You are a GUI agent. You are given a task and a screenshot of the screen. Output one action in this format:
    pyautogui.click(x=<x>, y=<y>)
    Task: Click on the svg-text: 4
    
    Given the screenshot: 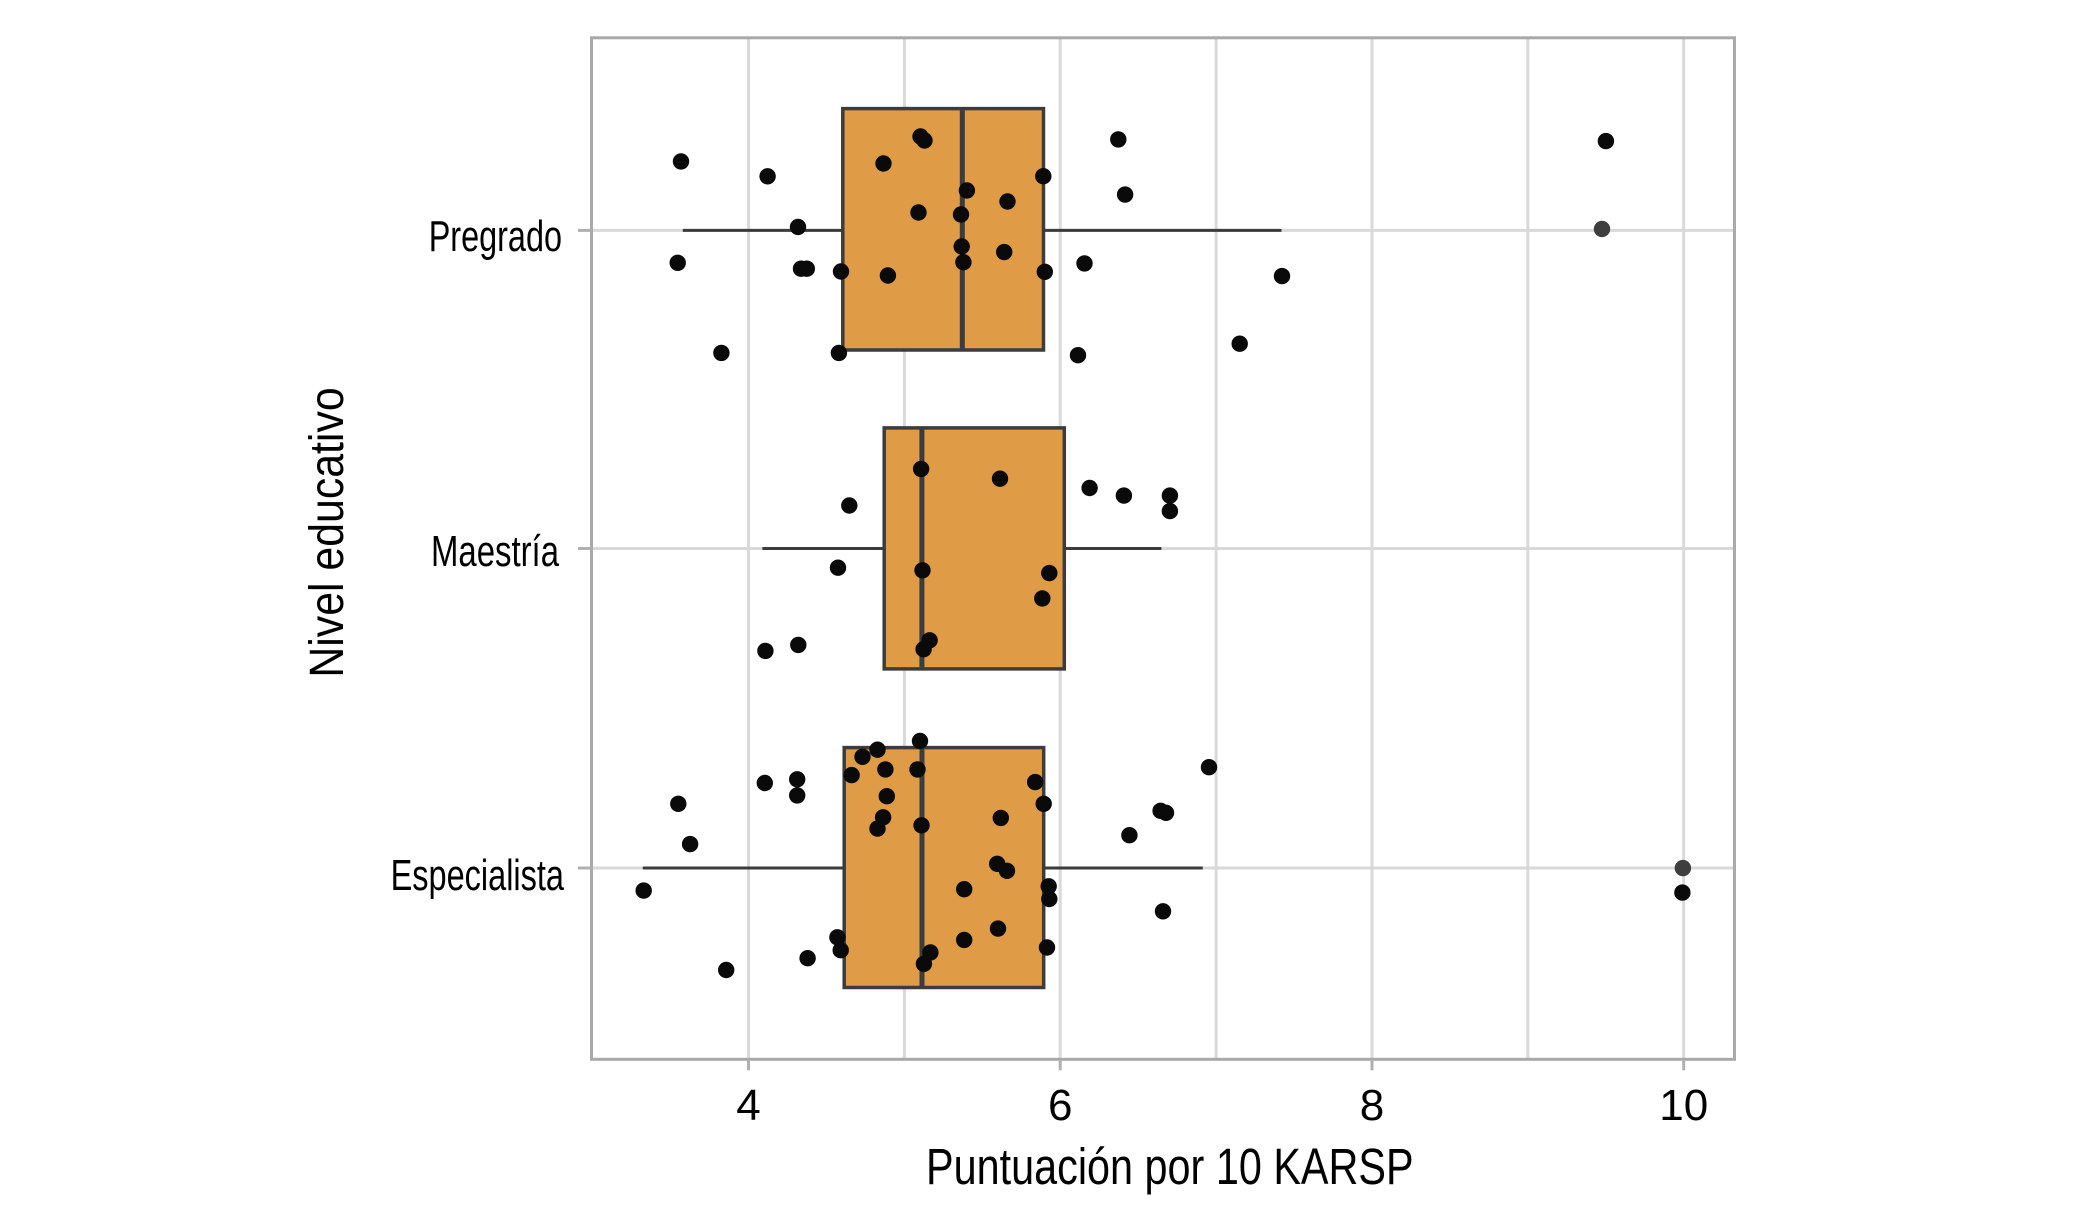 What is the action you would take?
    pyautogui.click(x=748, y=1105)
    